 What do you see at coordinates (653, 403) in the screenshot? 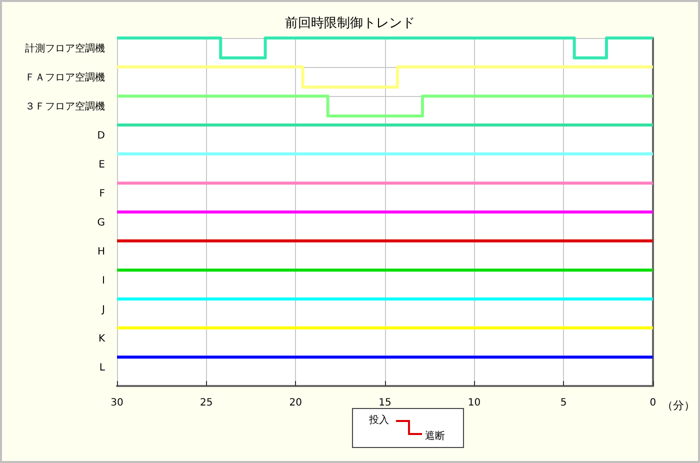
I see `x-tick-label: 0` at bounding box center [653, 403].